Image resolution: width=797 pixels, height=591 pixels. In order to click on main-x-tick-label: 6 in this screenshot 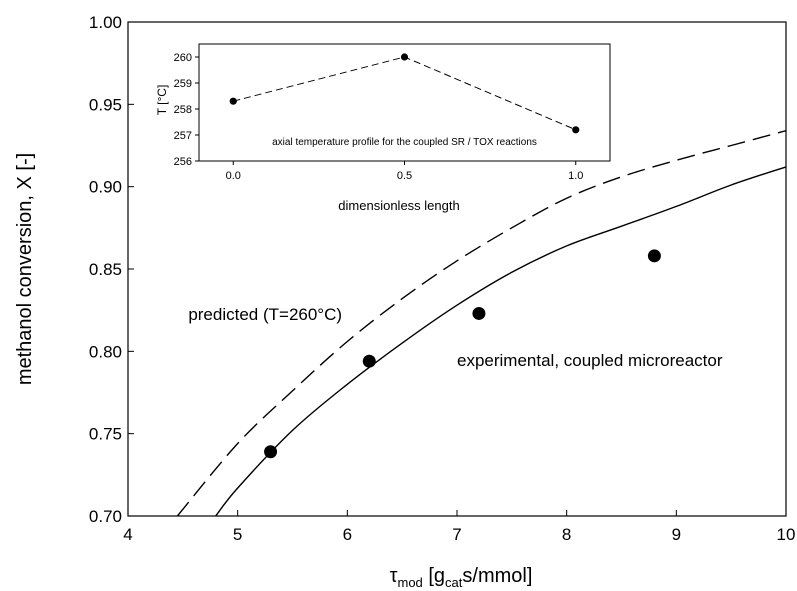, I will do `click(347, 534)`.